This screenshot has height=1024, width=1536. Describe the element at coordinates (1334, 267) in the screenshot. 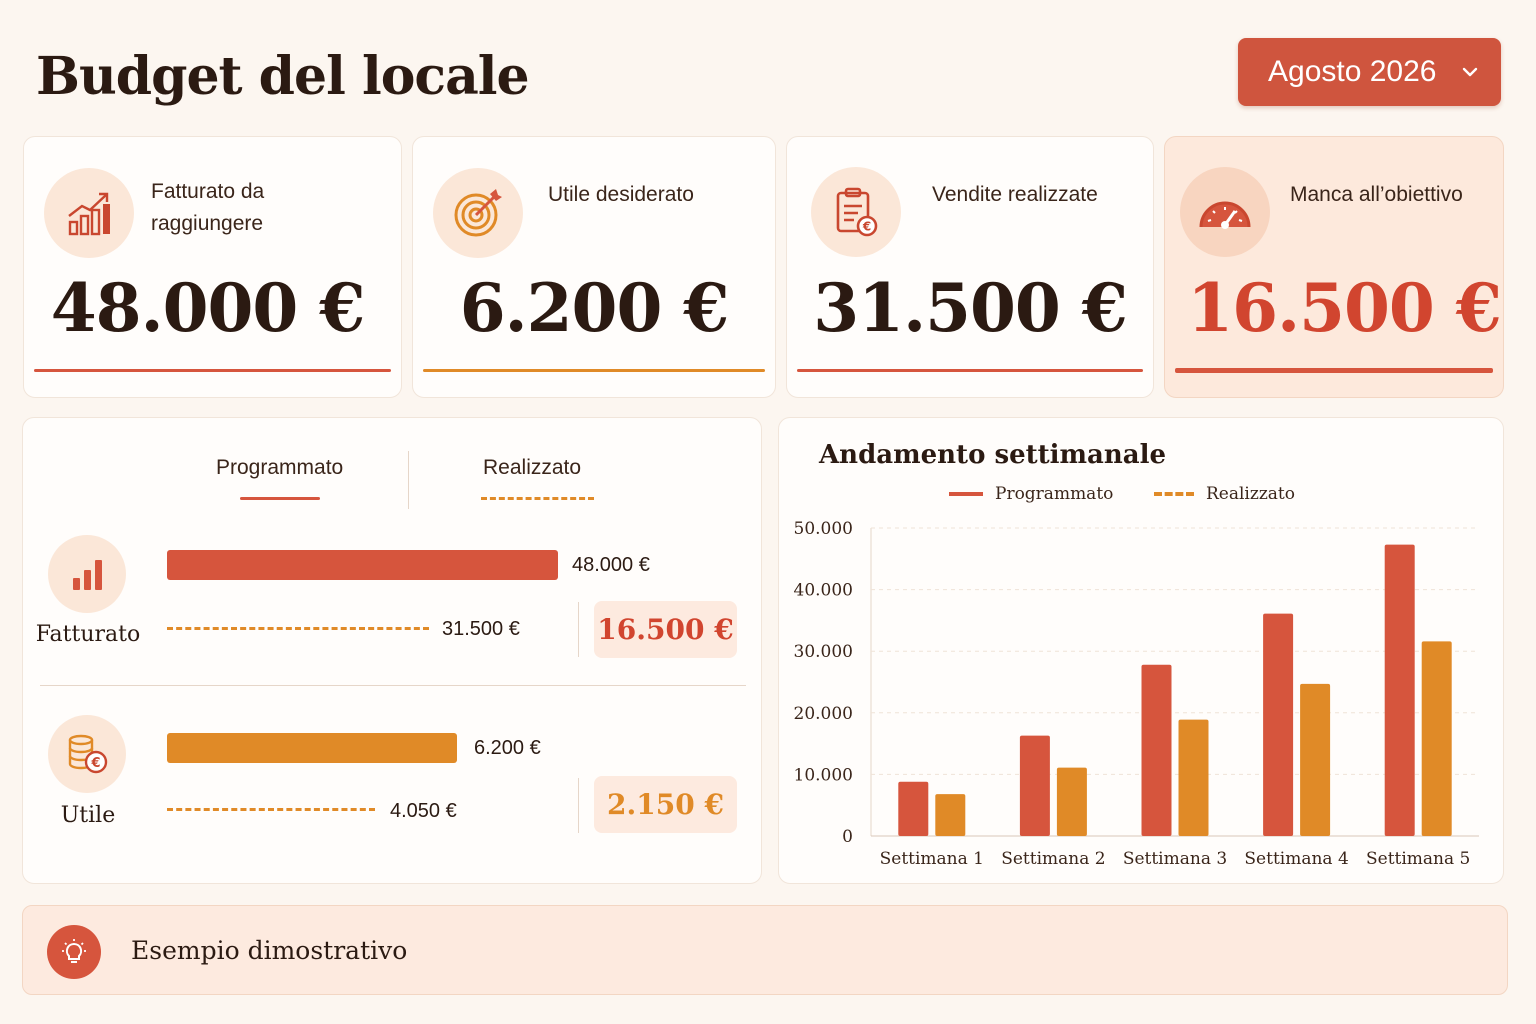

I see `kpi-card-remaining-to-goal: Manca all’obiettivo 16.500 €` at that location.